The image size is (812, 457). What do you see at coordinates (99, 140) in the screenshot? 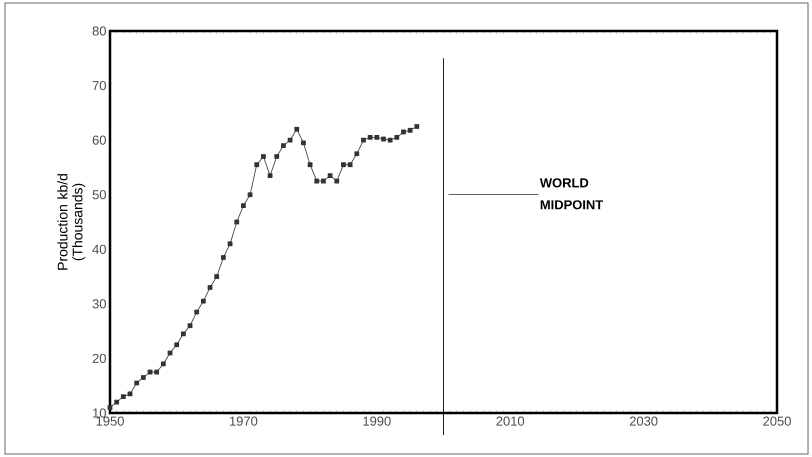
I see `y-tick-label: 60` at bounding box center [99, 140].